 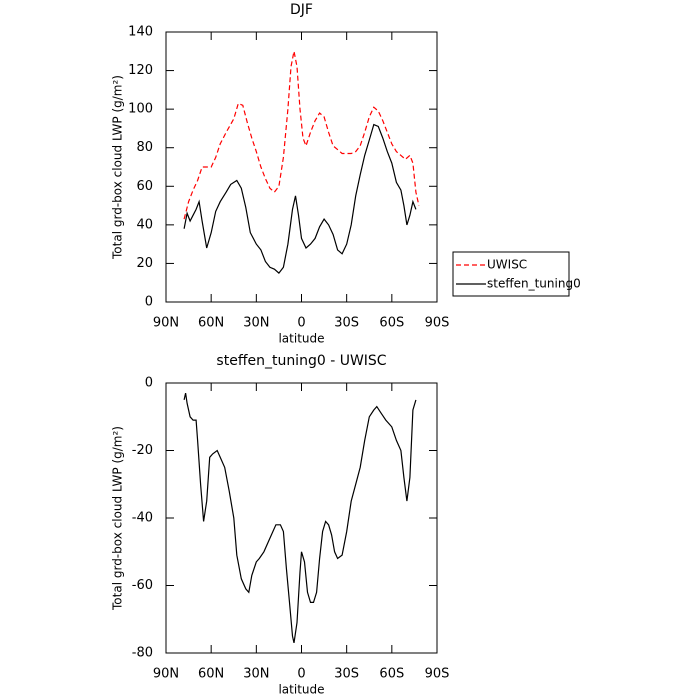 I want to click on chart-title: steffen_tuning0 - UWISC, so click(x=301, y=361).